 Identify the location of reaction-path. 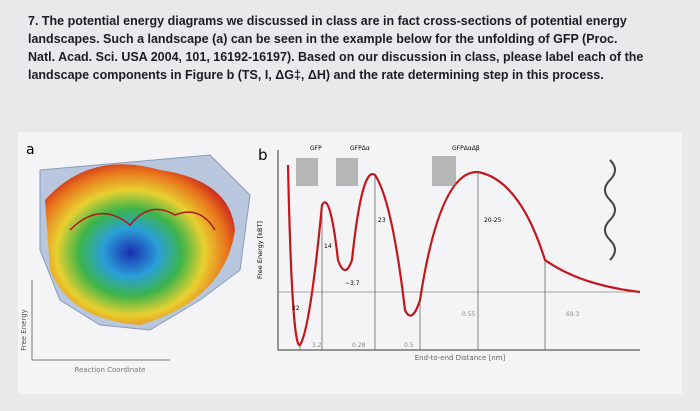
(142, 219).